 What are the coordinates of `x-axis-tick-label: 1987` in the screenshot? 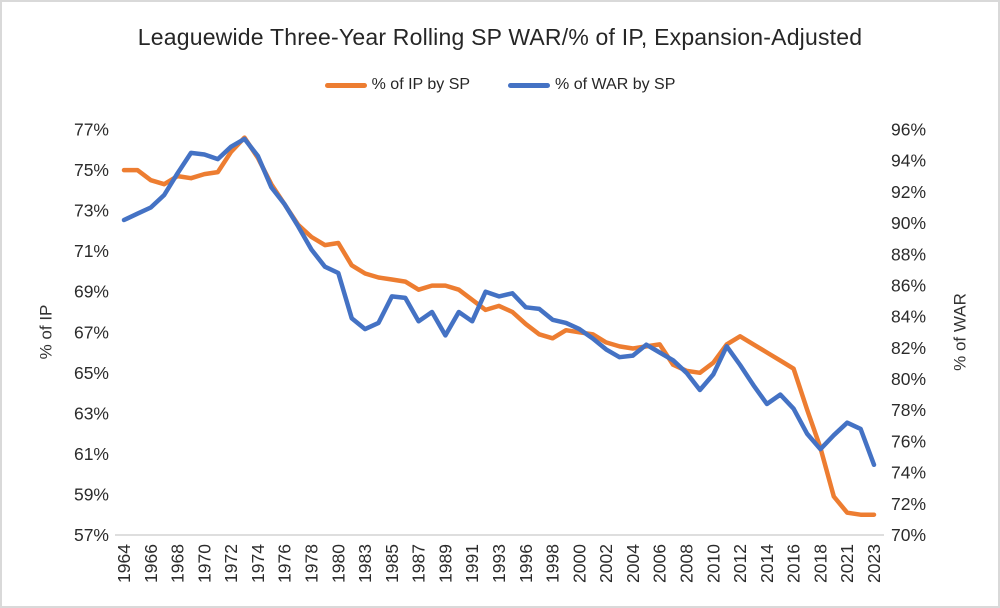 It's located at (419, 563).